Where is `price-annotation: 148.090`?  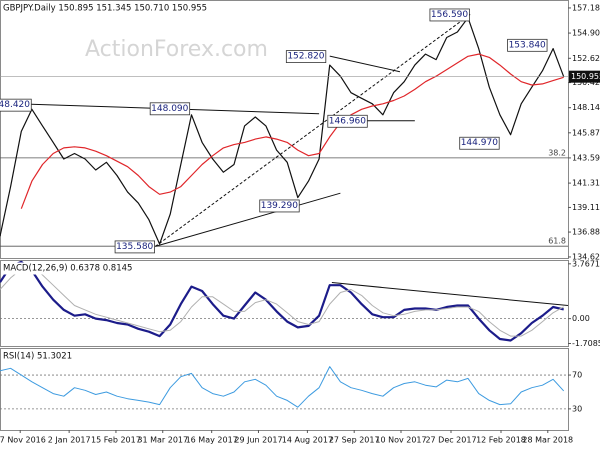 price-annotation: 148.090 is located at coordinates (169, 109).